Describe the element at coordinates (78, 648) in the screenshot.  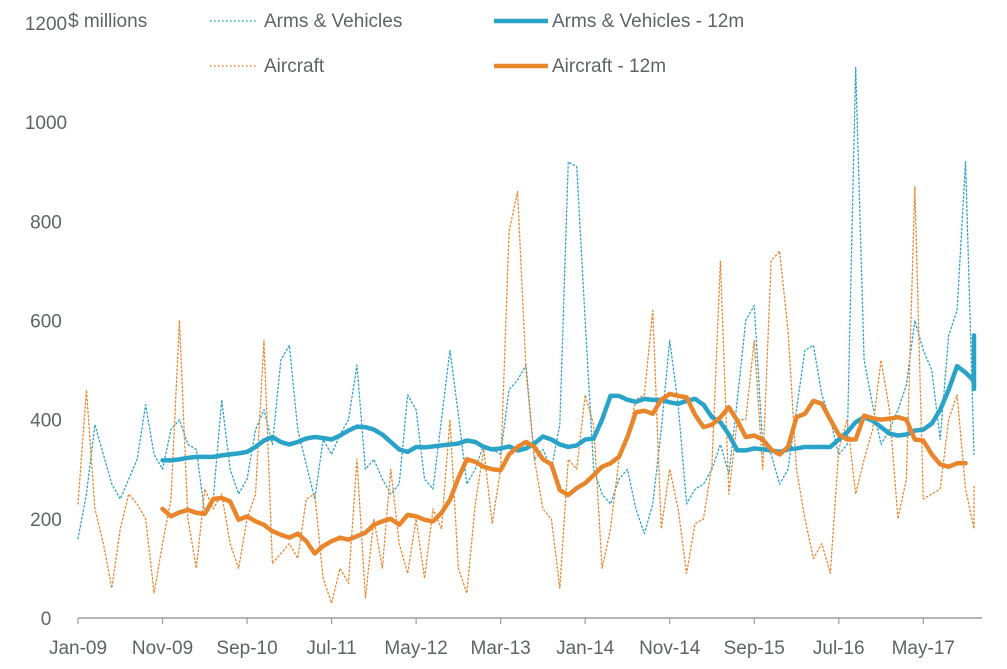
I see `x-tick-label: Jan-09` at that location.